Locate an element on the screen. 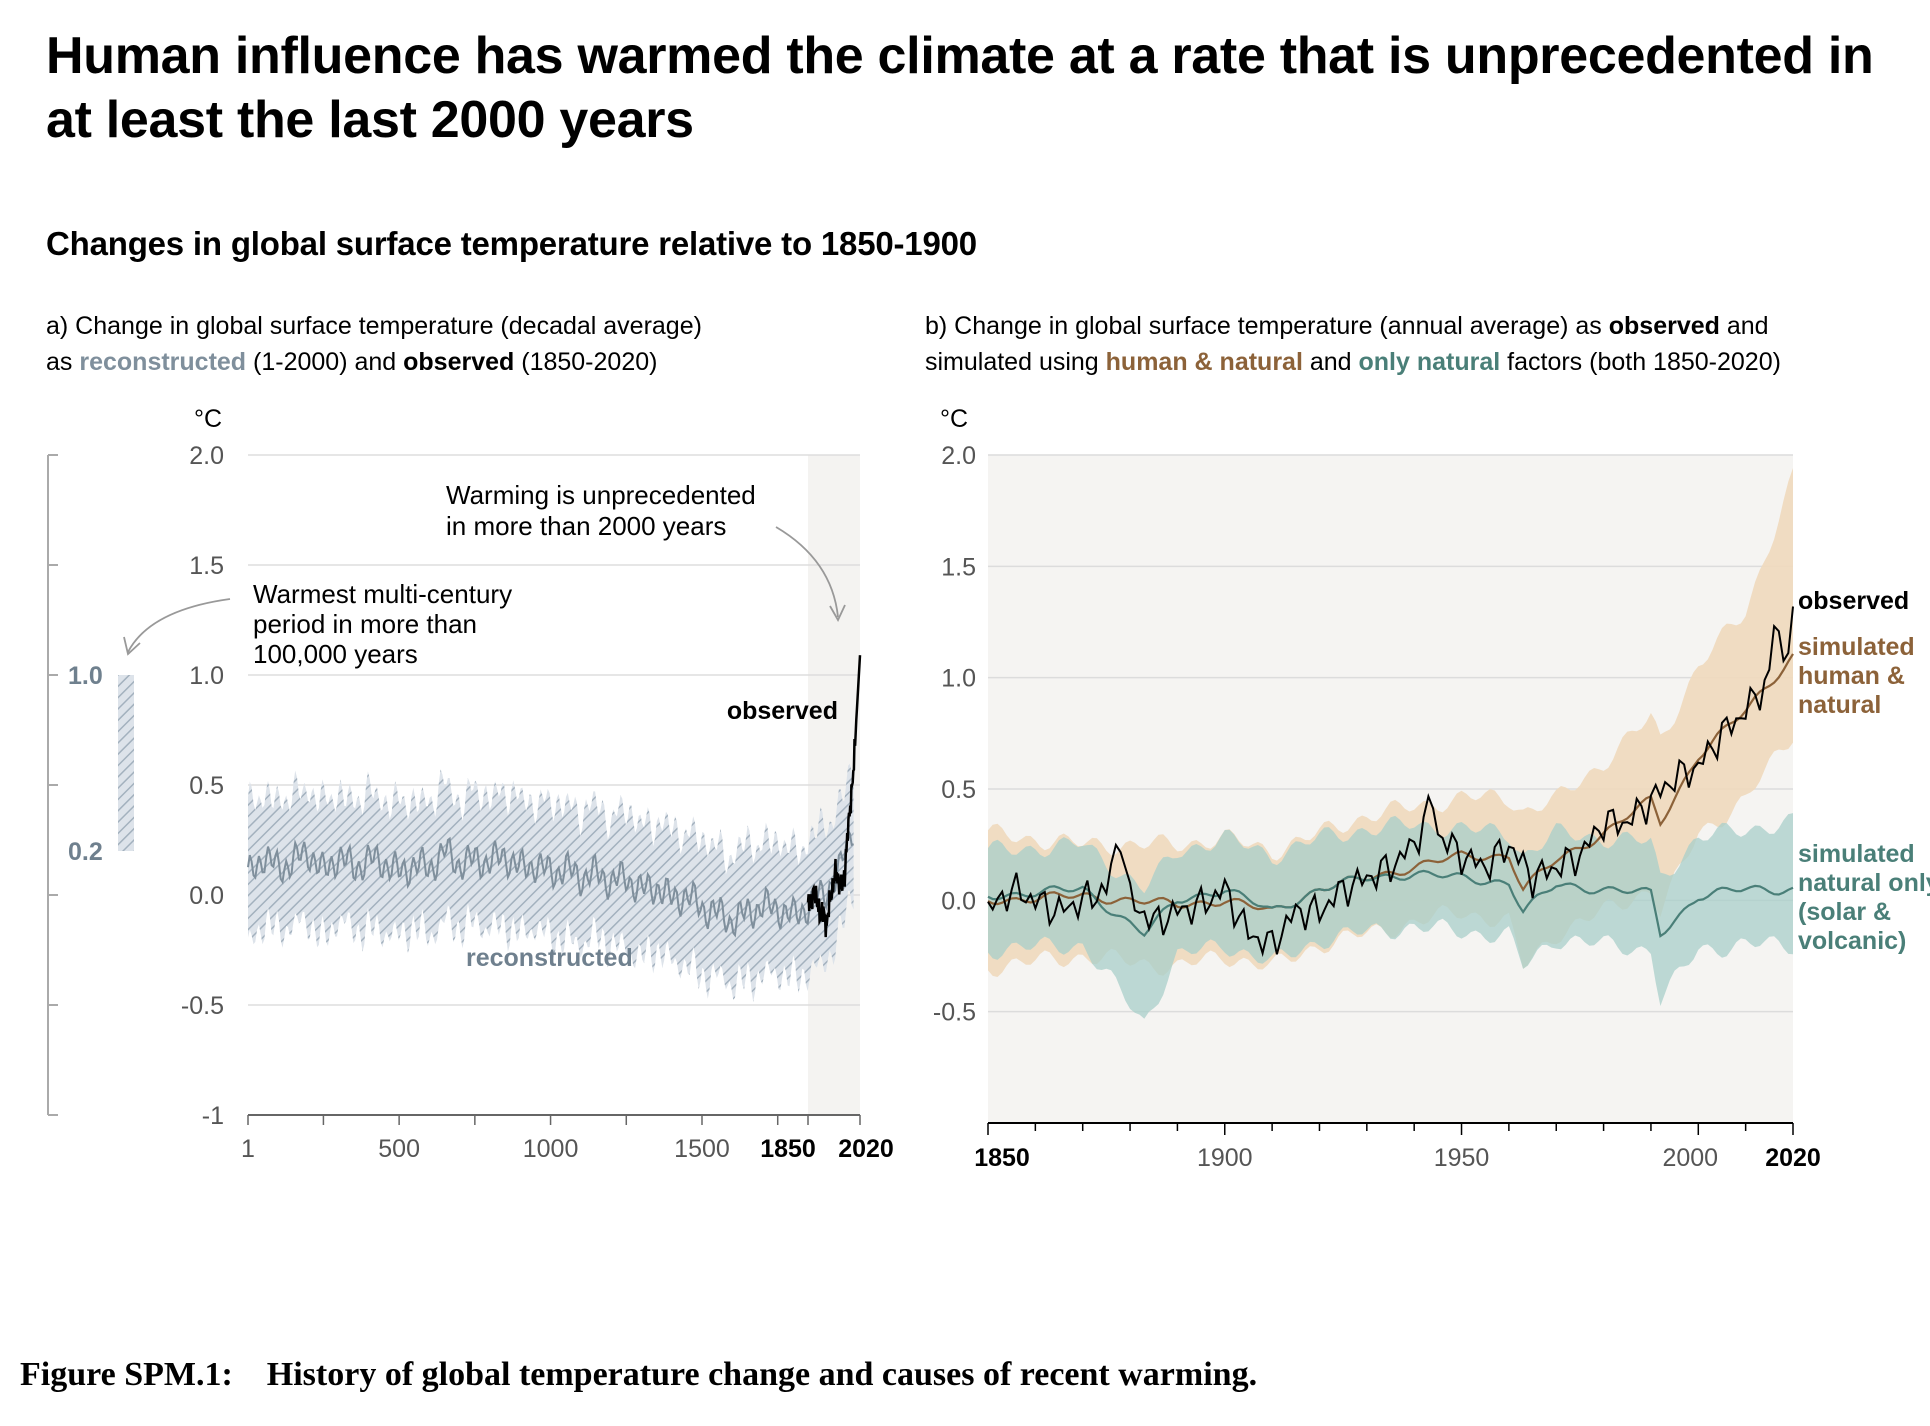  panel-b-human-natural-label-line-3: natural is located at coordinates (1839, 705).